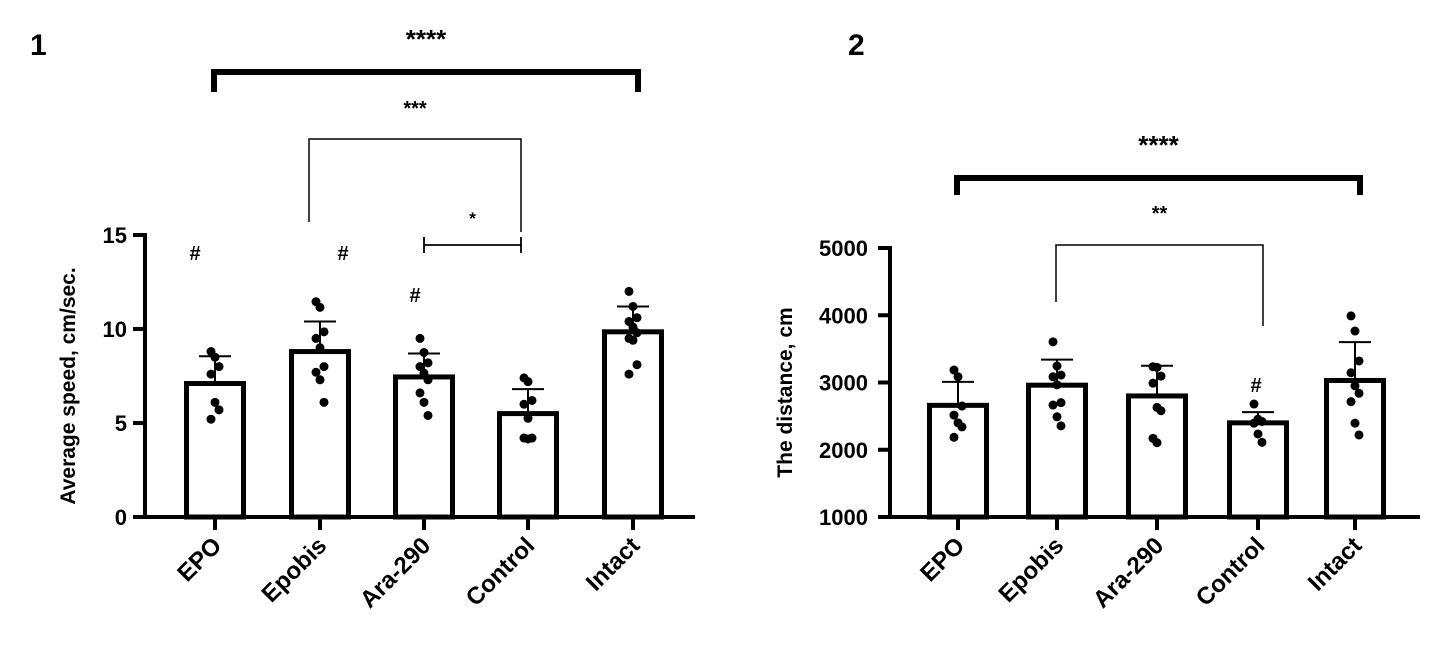  What do you see at coordinates (472, 218) in the screenshot?
I see `significance-label: *` at bounding box center [472, 218].